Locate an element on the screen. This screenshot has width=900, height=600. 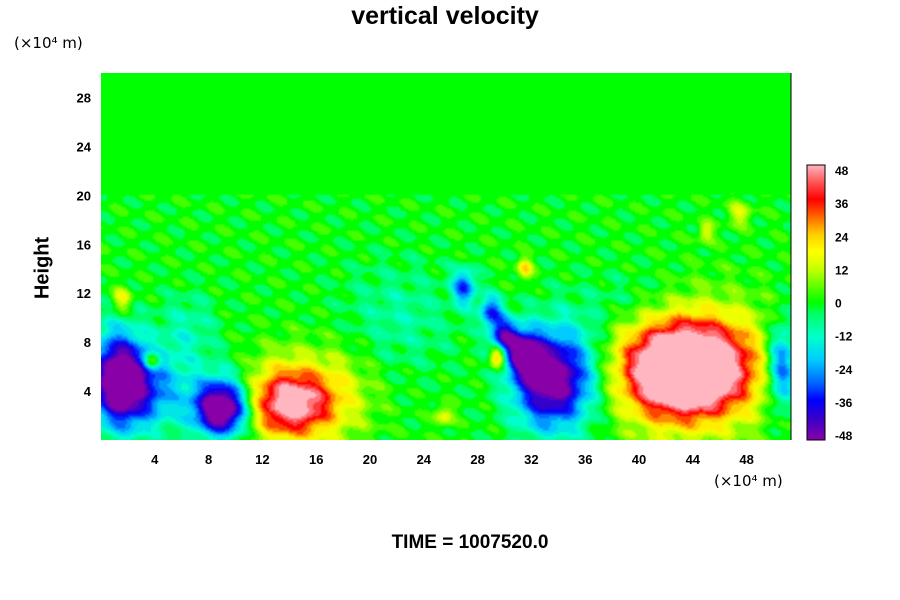
x-tick-label: 40 is located at coordinates (639, 459).